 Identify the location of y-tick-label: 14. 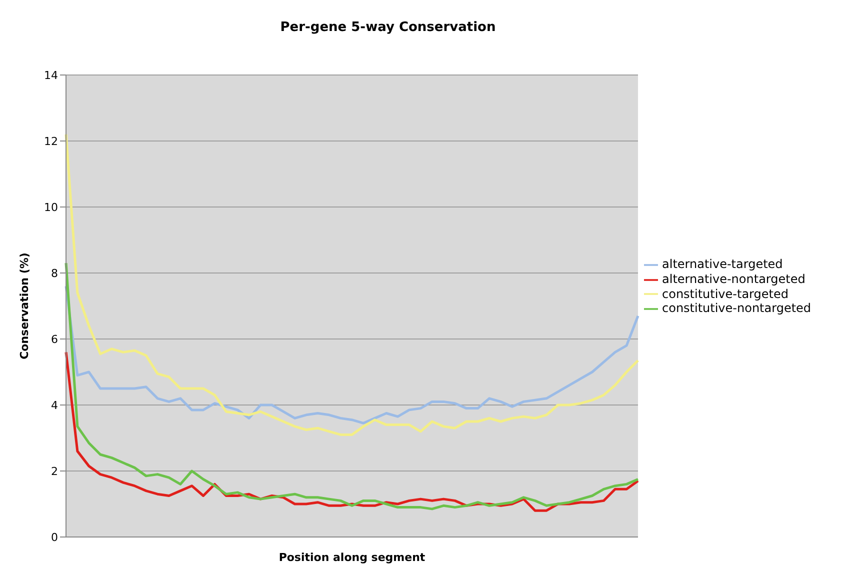
(51, 75).